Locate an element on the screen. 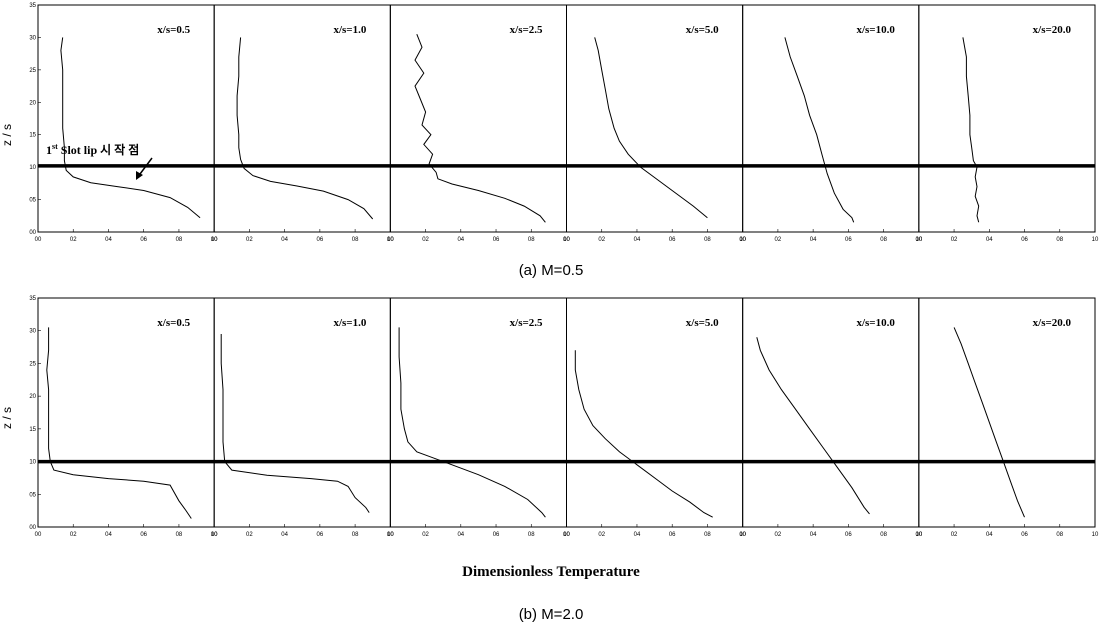 The width and height of the screenshot is (1102, 629). y-axis-title-b: z / s is located at coordinates (7, 418).